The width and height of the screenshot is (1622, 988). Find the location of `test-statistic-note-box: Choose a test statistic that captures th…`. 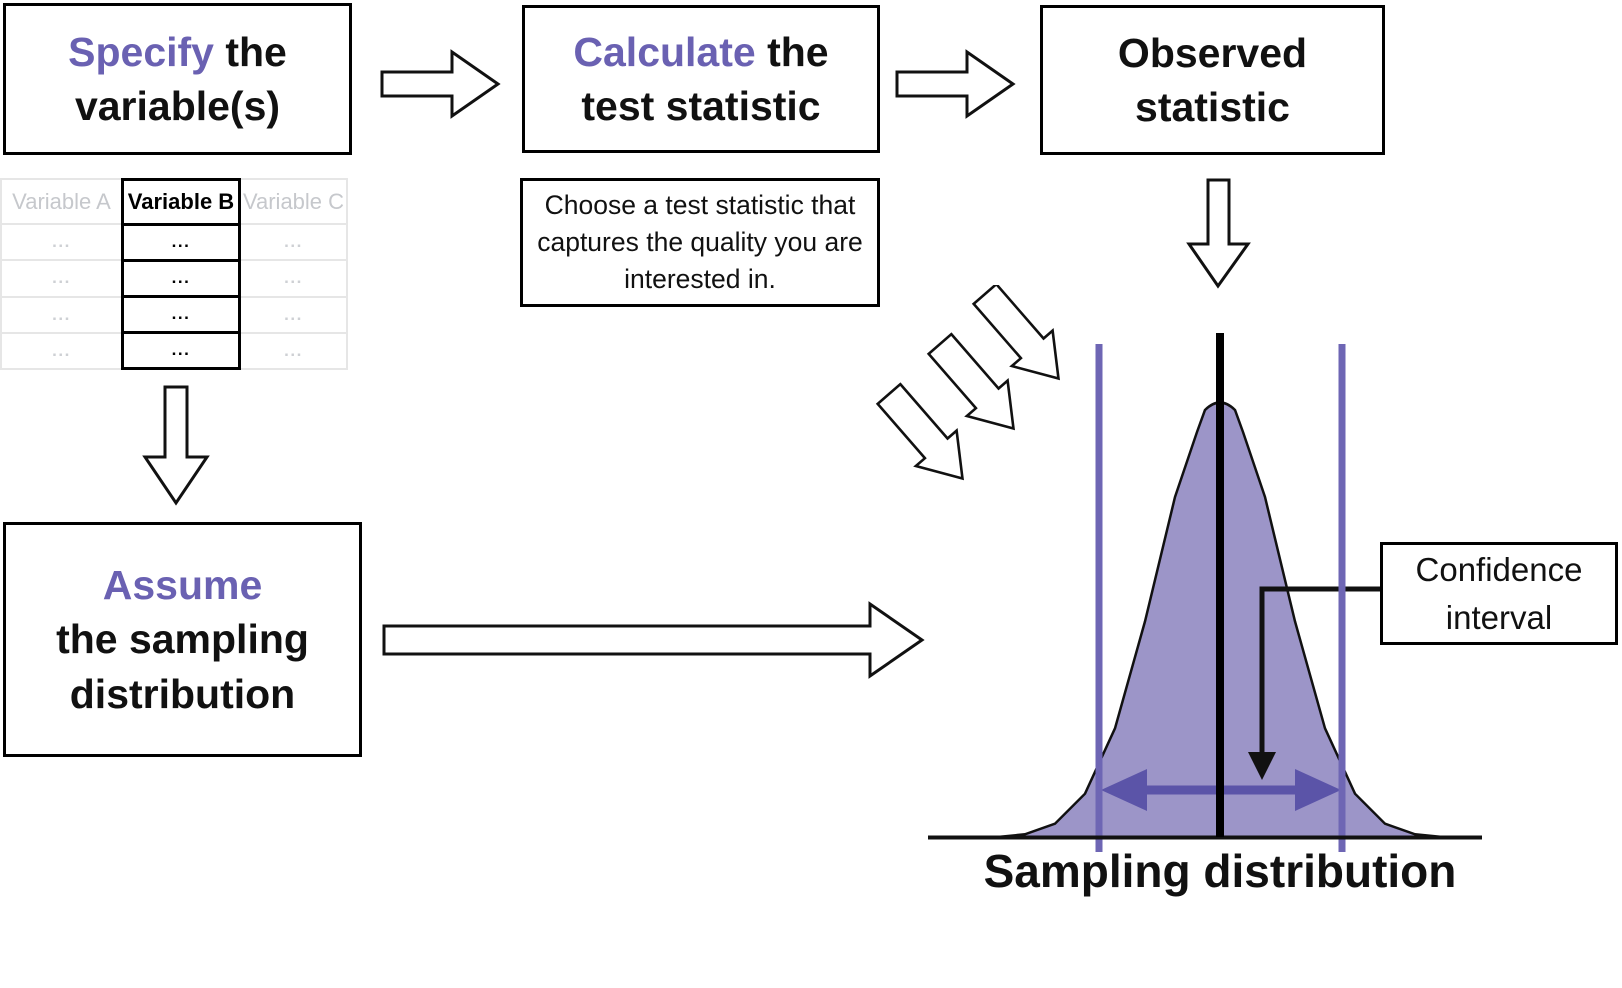

test-statistic-note-box: Choose a test statistic that captures th… is located at coordinates (700, 242).